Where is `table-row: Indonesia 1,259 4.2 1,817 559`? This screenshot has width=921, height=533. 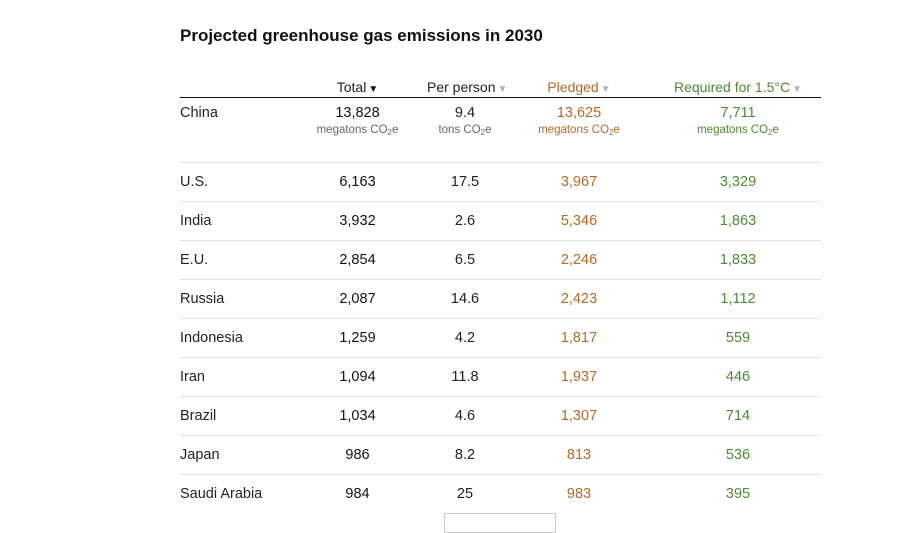
table-row: Indonesia 1,259 4.2 1,817 559 is located at coordinates (500, 338).